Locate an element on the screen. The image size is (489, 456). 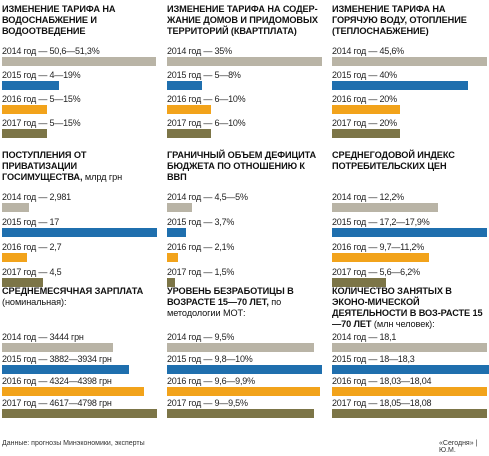
bar-label: 2017 год — 20% is located at coordinates (364, 123).